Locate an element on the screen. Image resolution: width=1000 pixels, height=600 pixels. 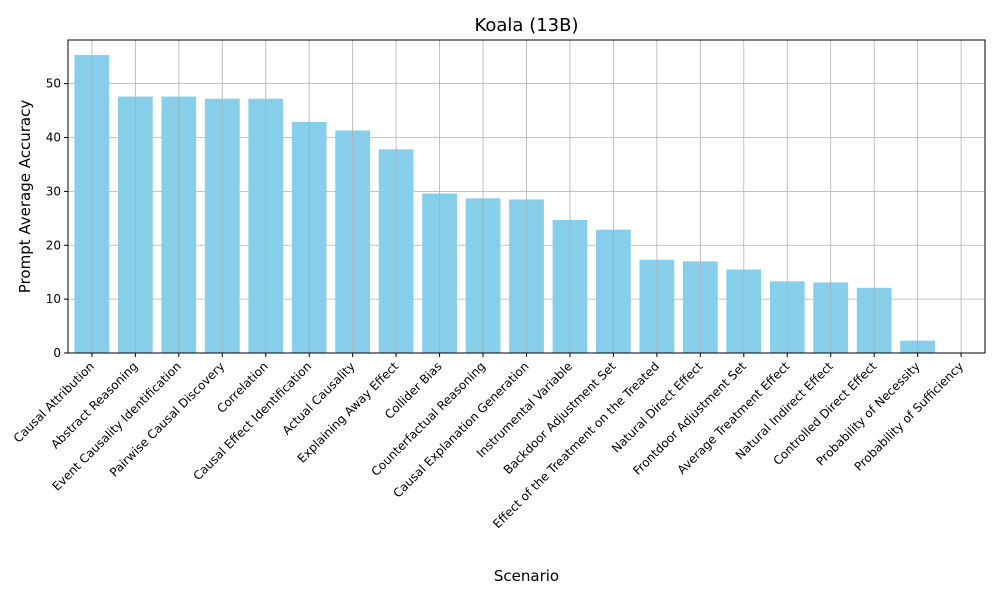
y-tick-label: 20 is located at coordinates (53, 245).